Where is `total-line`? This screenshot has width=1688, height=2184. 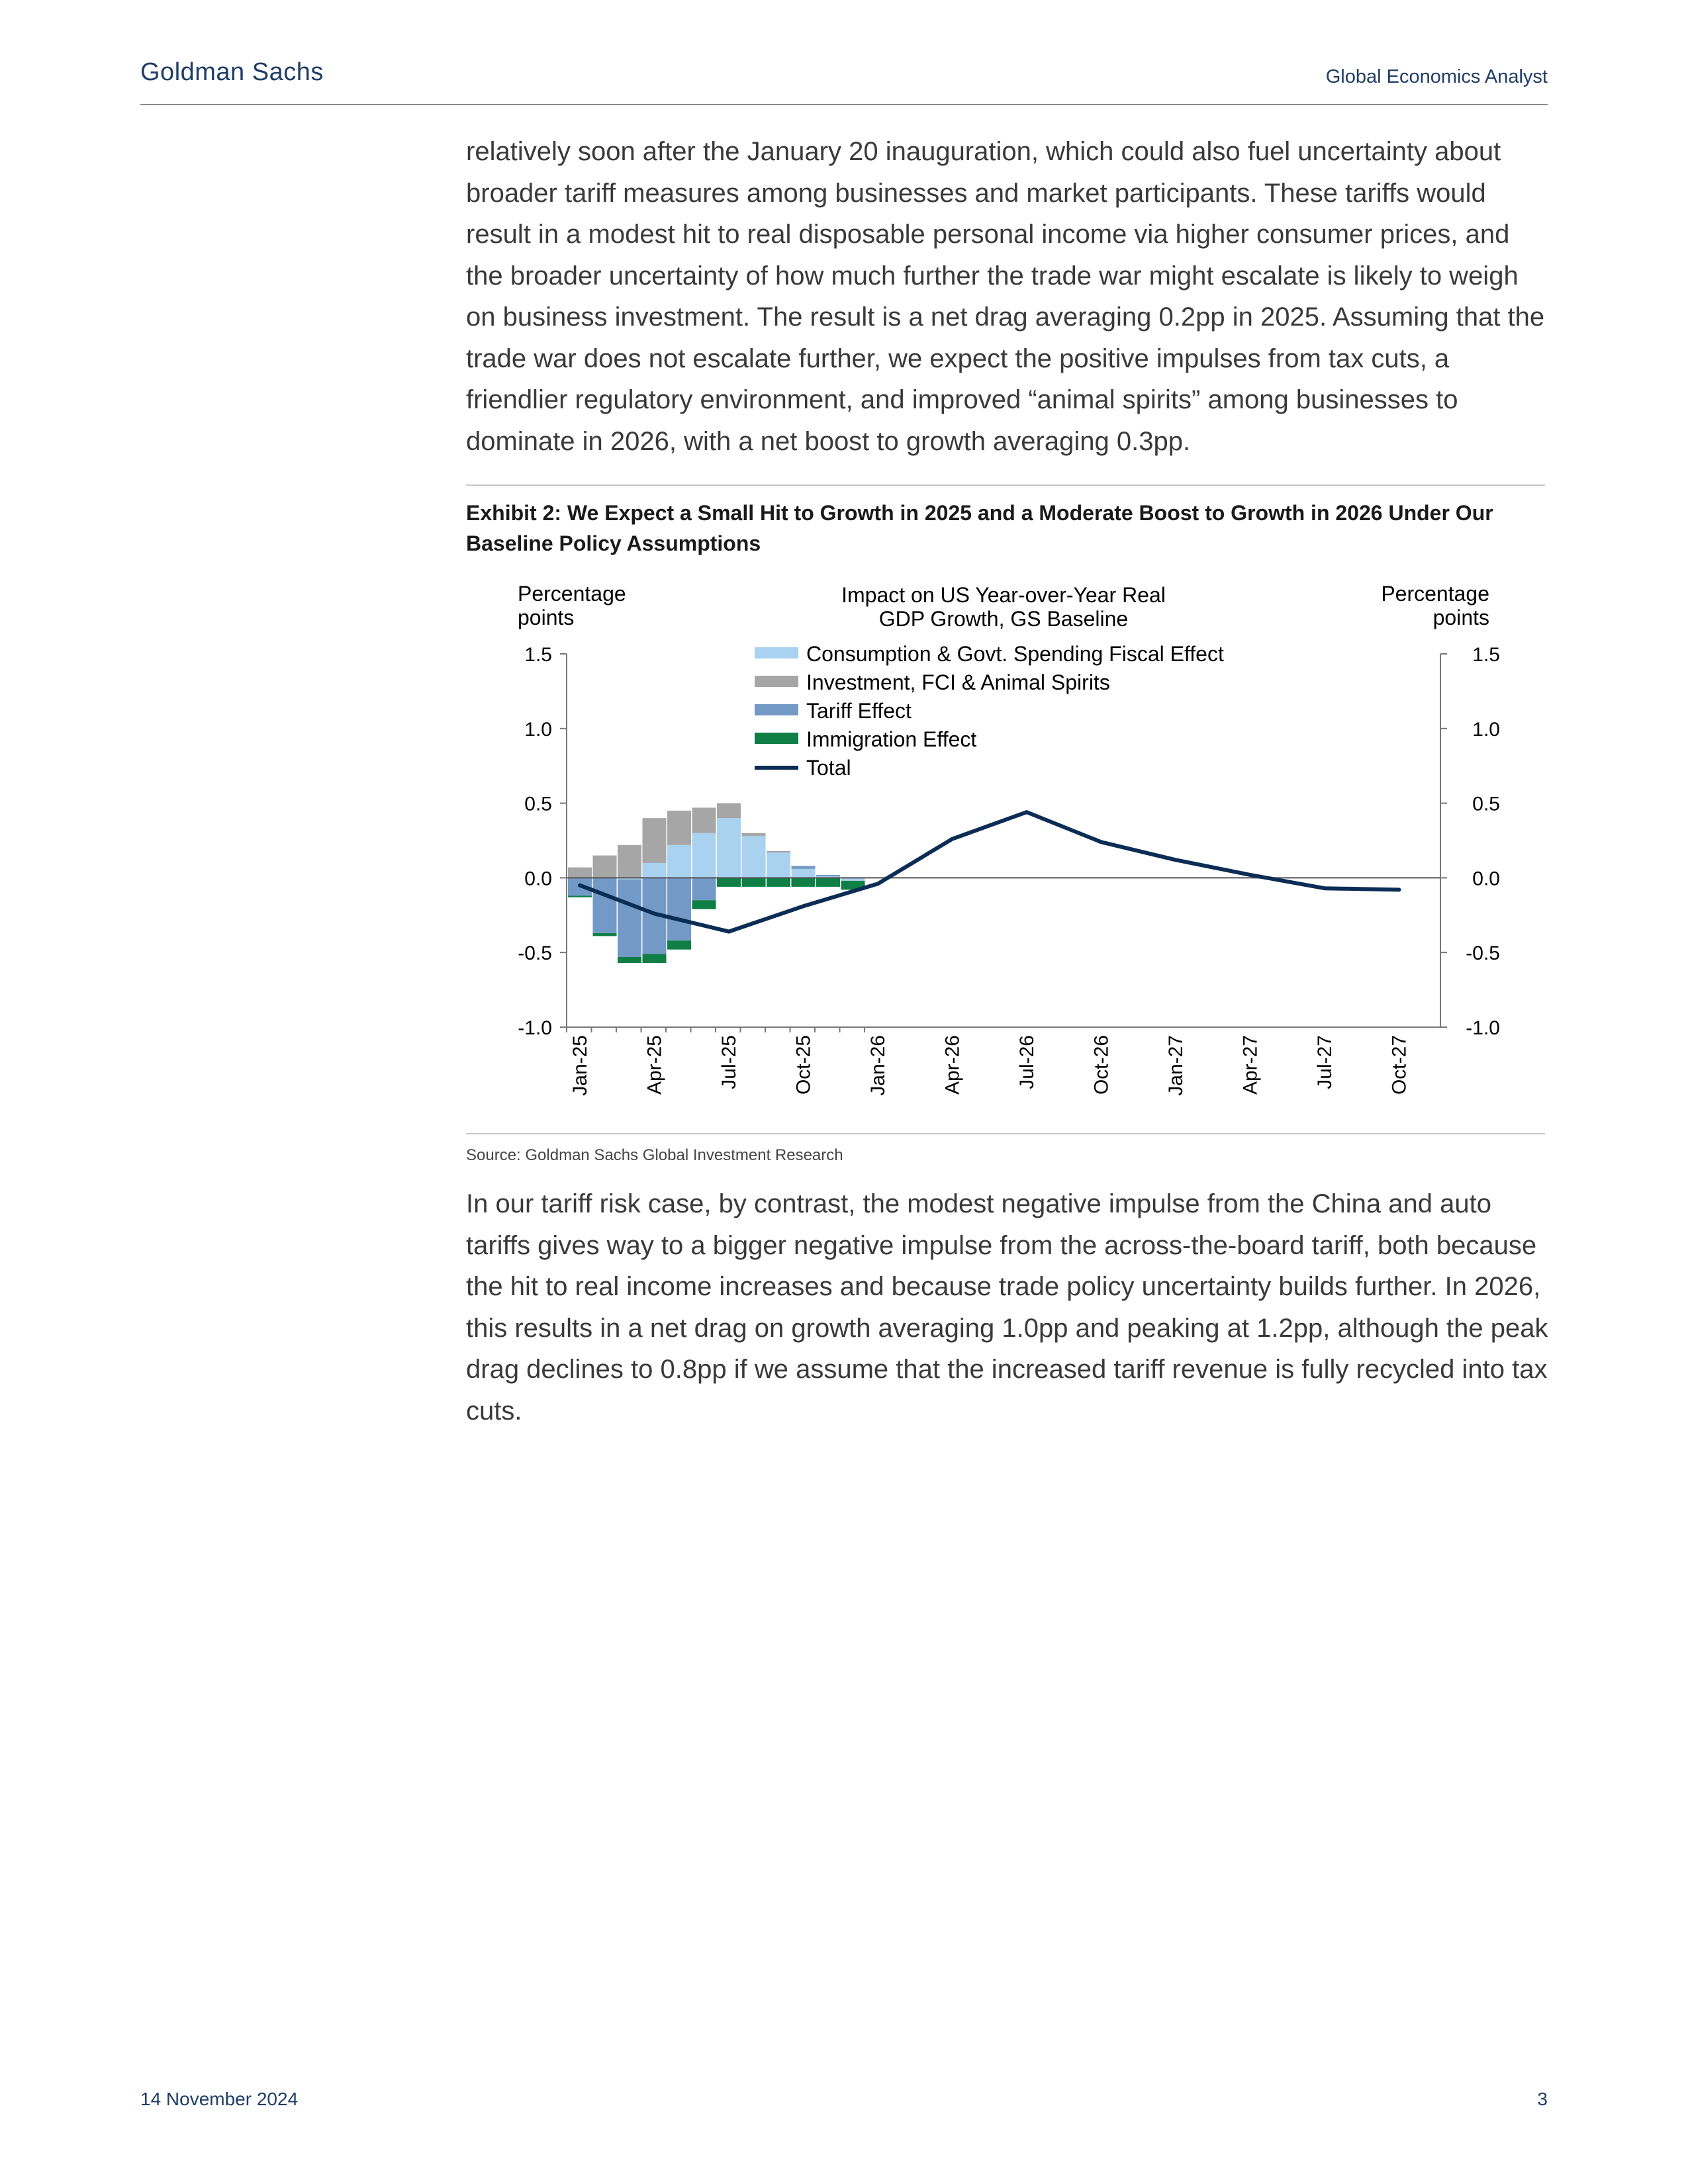 total-line is located at coordinates (989, 872).